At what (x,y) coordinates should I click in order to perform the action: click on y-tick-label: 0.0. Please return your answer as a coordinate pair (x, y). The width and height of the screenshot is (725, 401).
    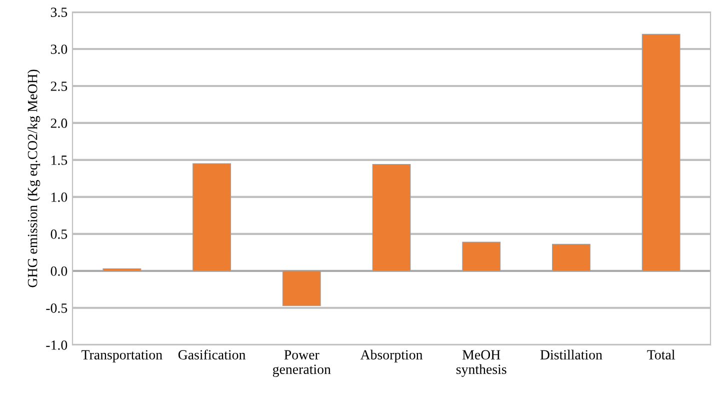
    Looking at the image, I should click on (59, 271).